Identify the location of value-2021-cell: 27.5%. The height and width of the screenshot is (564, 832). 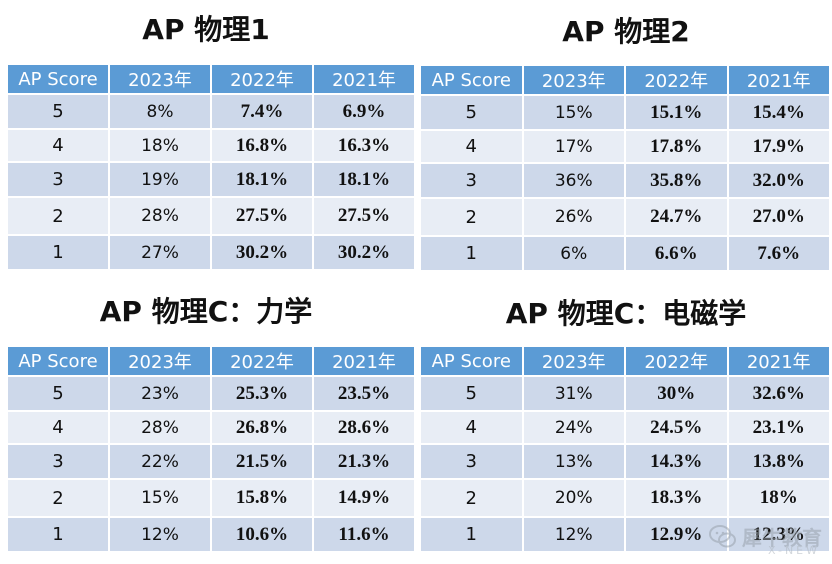
(364, 216).